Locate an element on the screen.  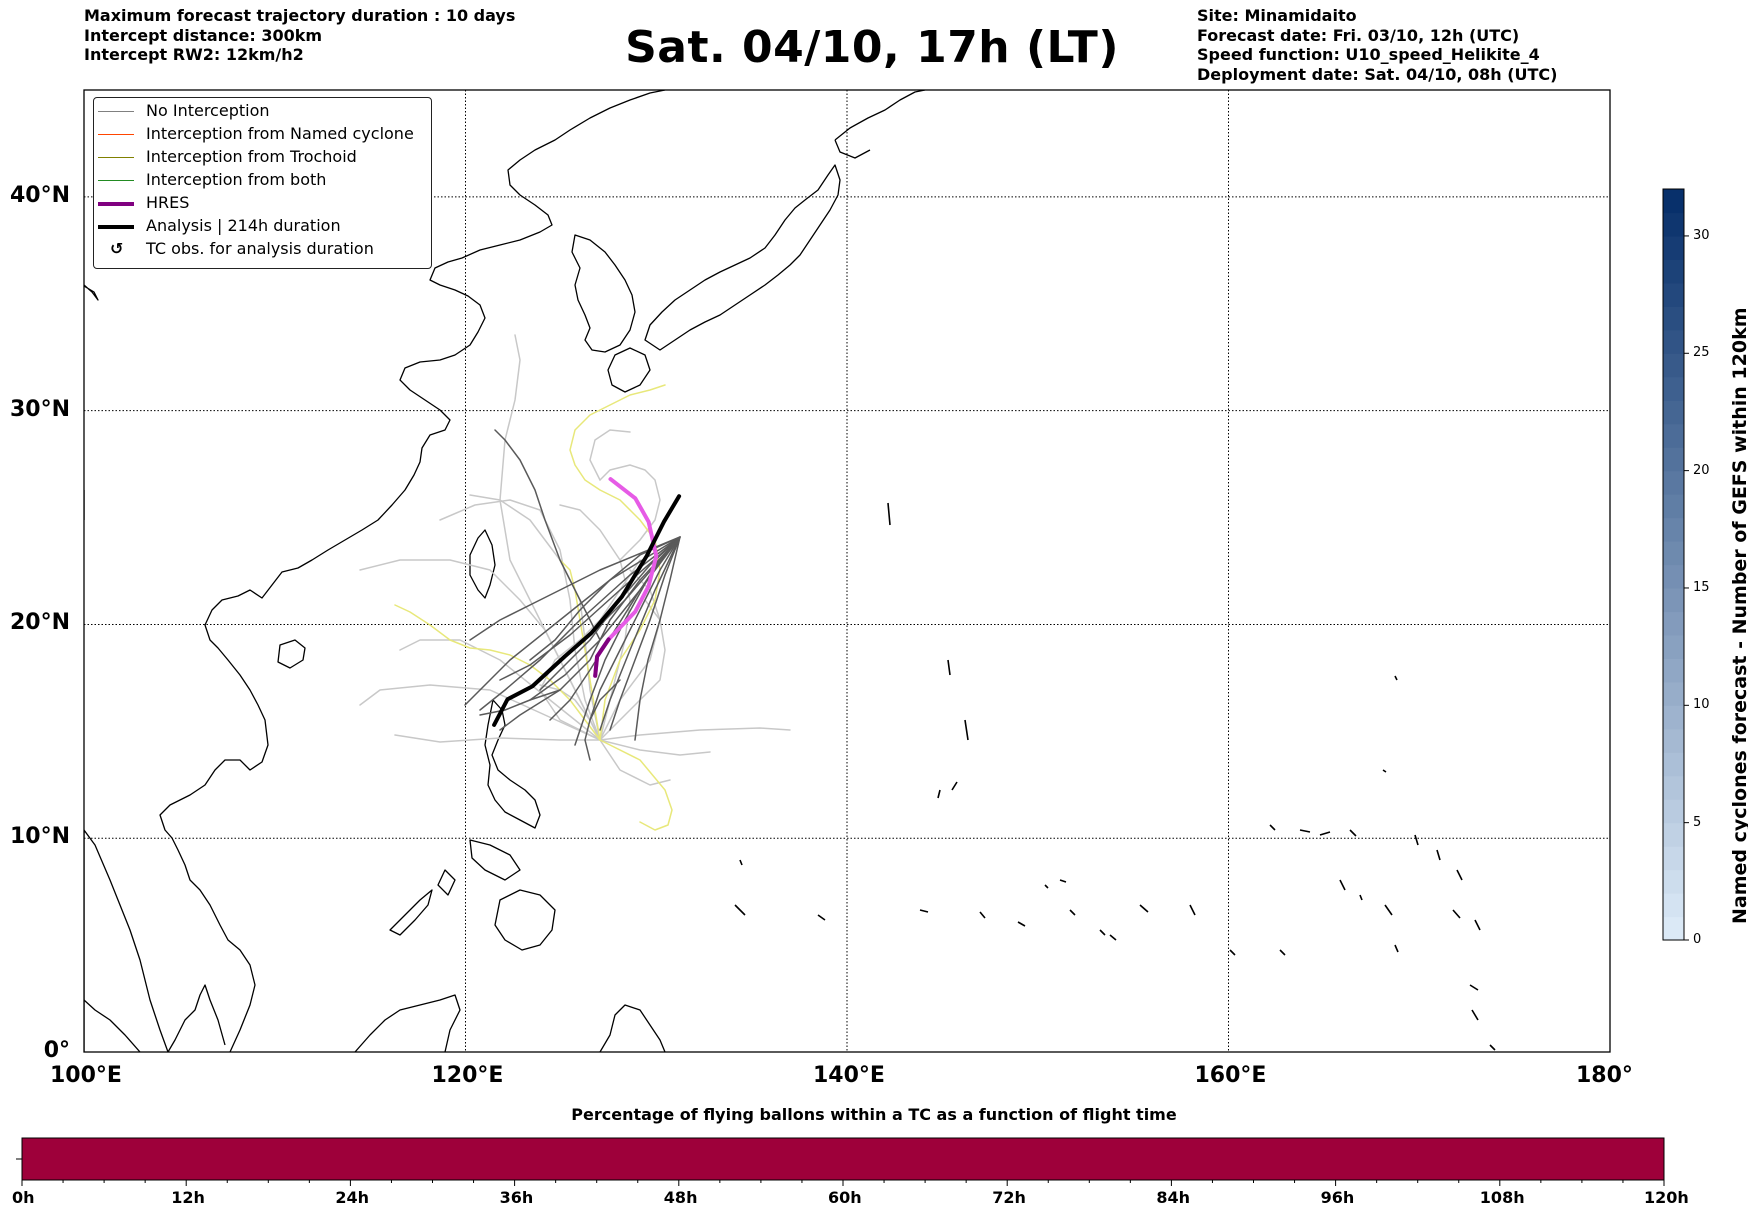
hres-track-start is located at coordinates (602, 657).